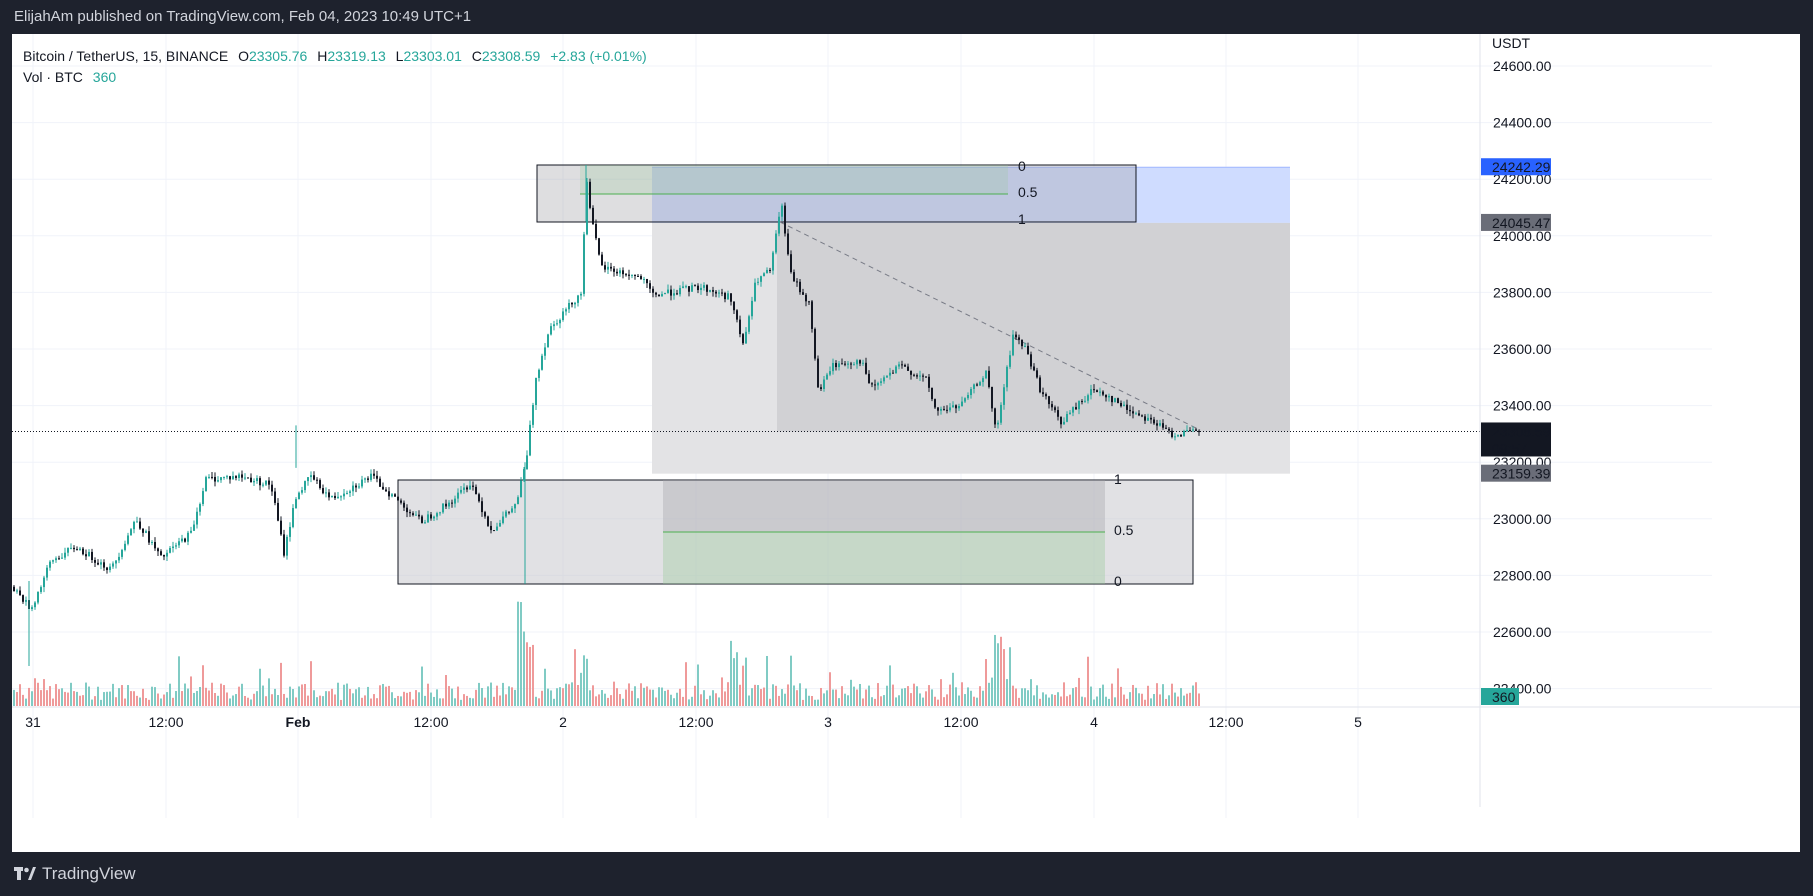 The width and height of the screenshot is (1813, 896). I want to click on x-tick-label: 3, so click(828, 722).